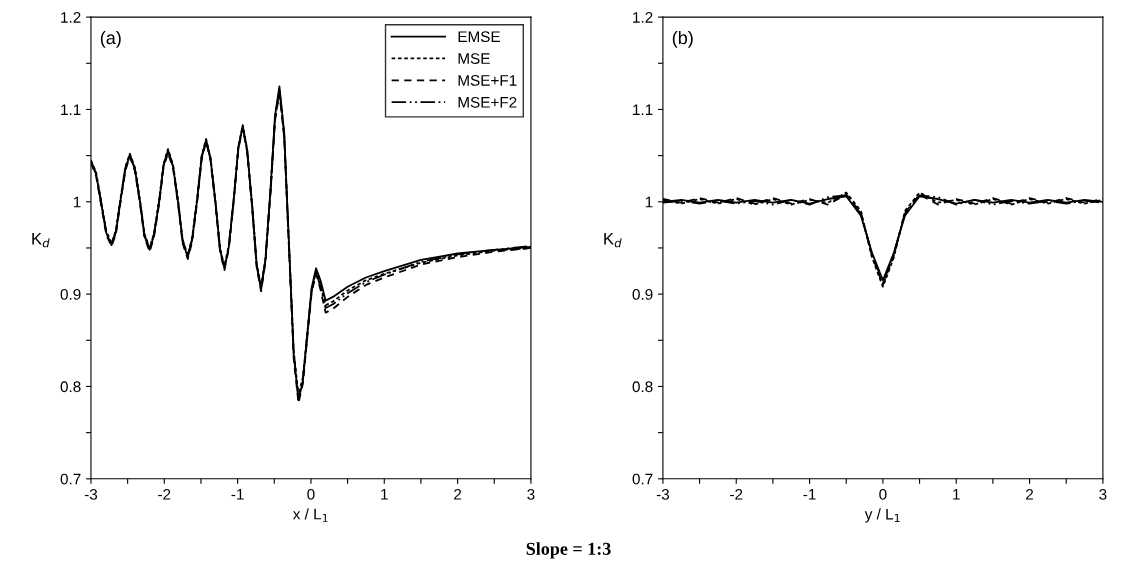  I want to click on legend-label: MSE+F2, so click(487, 102).